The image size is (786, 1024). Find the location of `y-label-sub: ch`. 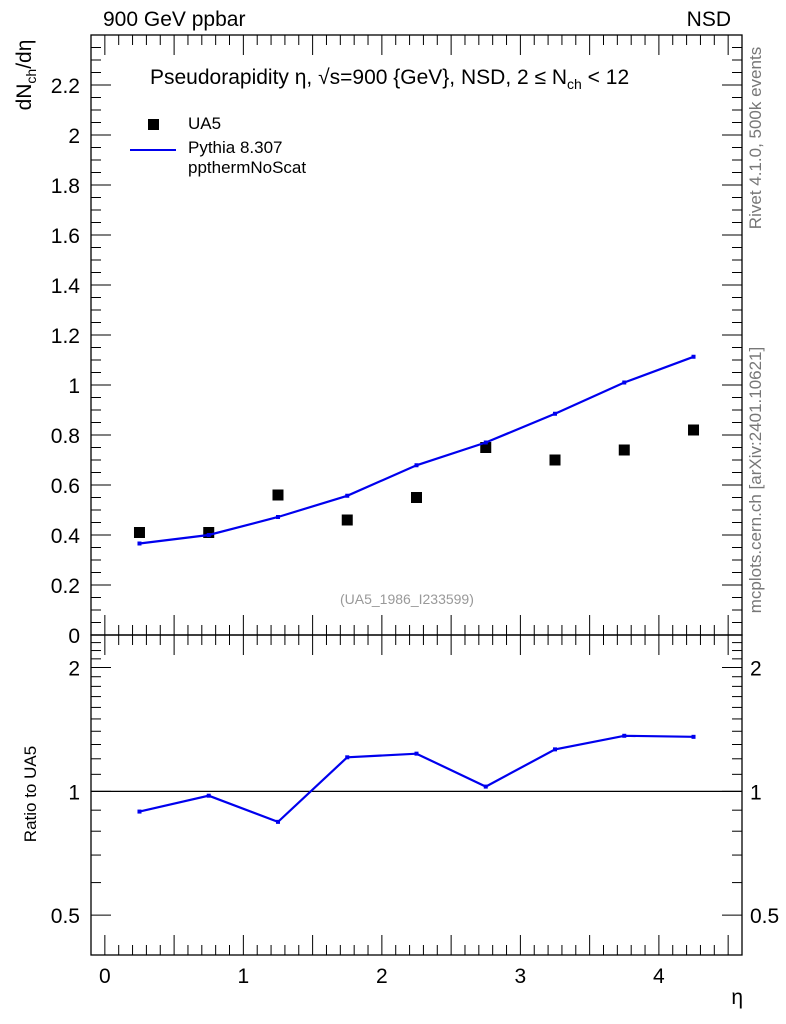

y-label-sub: ch is located at coordinates (31, 76).